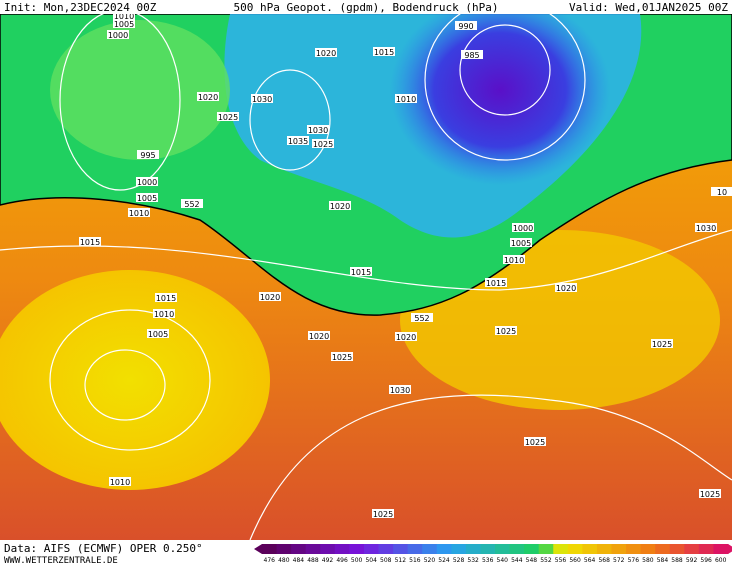 The image size is (732, 565). I want to click on map-title: 500 hPa Geopot. (gpdm), Bodendruck (hPa), so click(366, 7).